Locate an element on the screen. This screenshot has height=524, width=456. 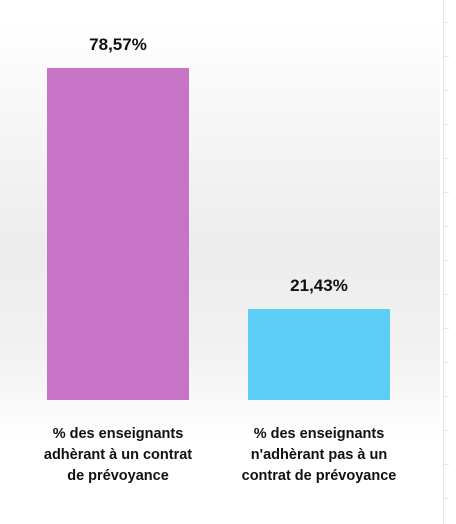
category-label-line: contrat de prévoyance is located at coordinates (319, 476).